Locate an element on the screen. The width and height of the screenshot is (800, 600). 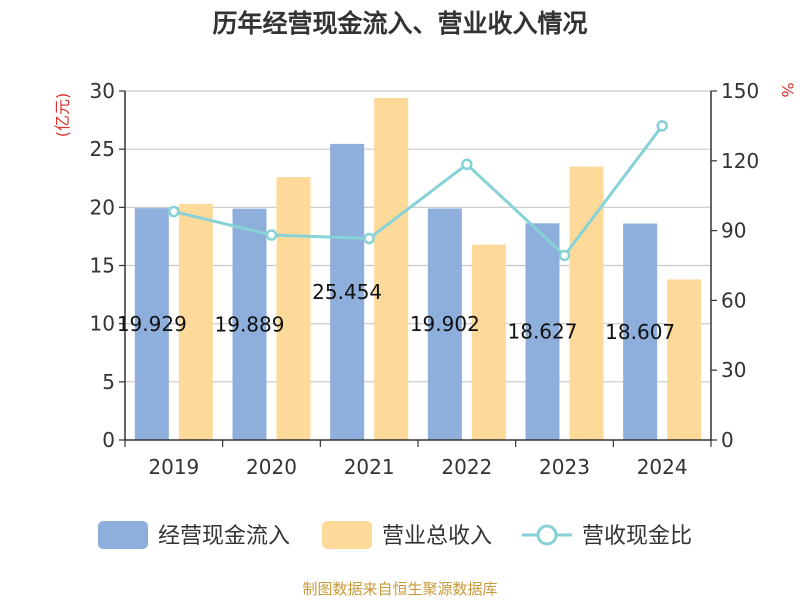
data-label: 19.902 is located at coordinates (445, 324).